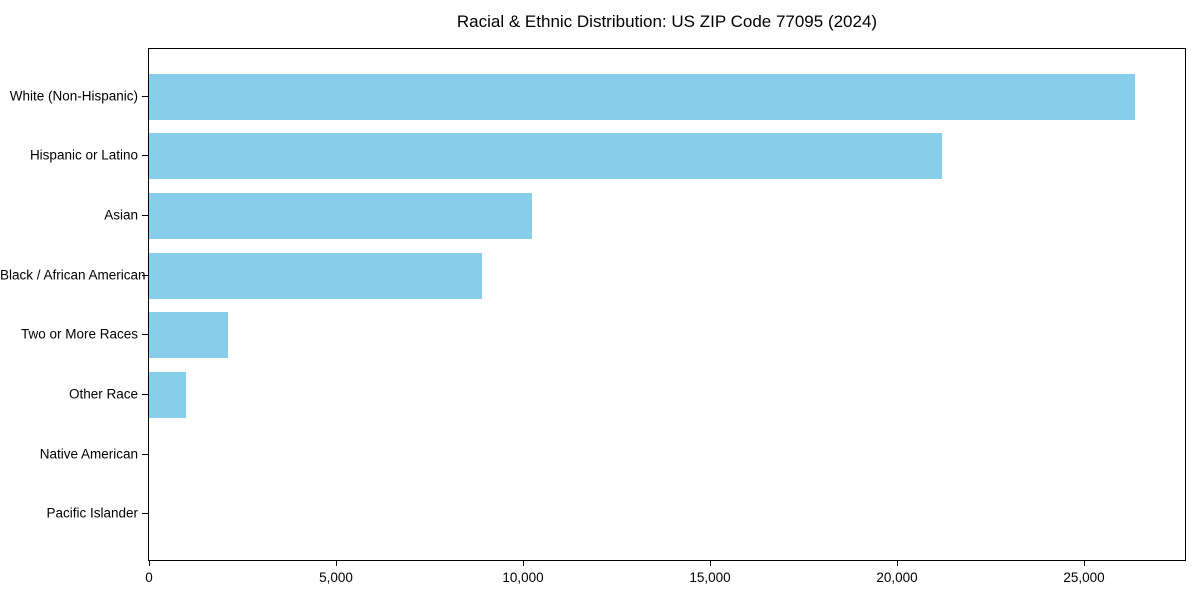 The height and width of the screenshot is (600, 1200). What do you see at coordinates (92, 513) in the screenshot?
I see `y-axis-label: Pacific Islander` at bounding box center [92, 513].